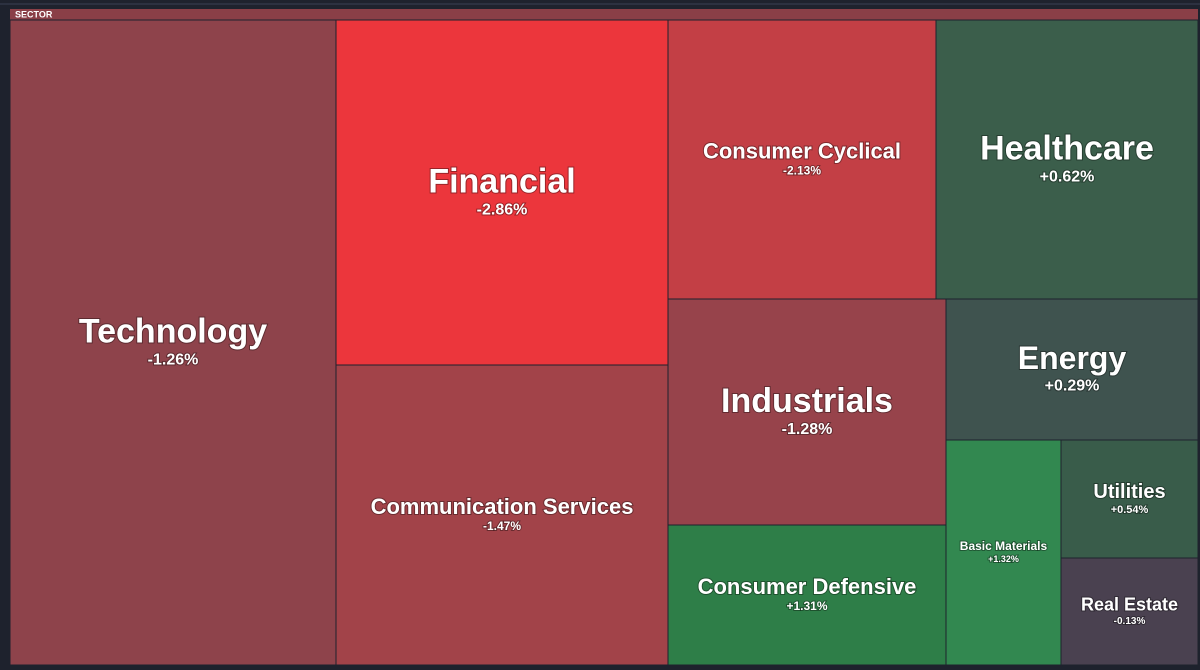 This screenshot has height=670, width=1200. Describe the element at coordinates (1067, 177) in the screenshot. I see `tile-value: +0.62%` at that location.